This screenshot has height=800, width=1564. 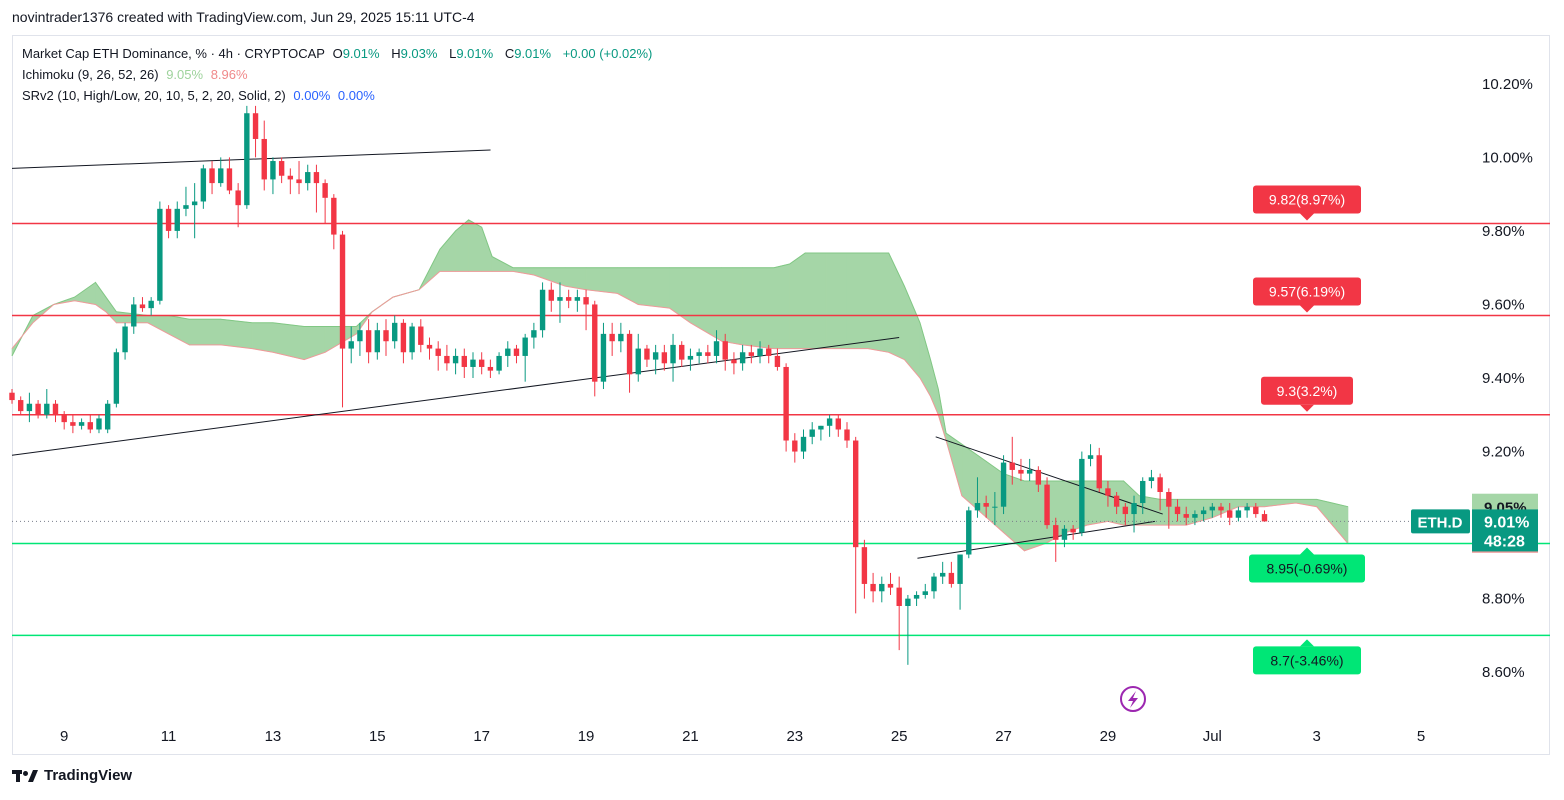 What do you see at coordinates (1440, 521) in the screenshot?
I see `symbol-badge: ETH.D` at bounding box center [1440, 521].